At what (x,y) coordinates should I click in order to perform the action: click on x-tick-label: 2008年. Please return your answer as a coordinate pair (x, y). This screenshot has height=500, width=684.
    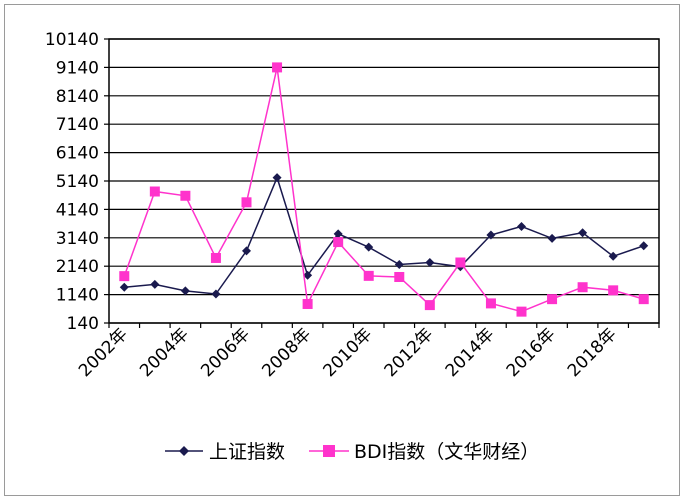
    Looking at the image, I should click on (286, 352).